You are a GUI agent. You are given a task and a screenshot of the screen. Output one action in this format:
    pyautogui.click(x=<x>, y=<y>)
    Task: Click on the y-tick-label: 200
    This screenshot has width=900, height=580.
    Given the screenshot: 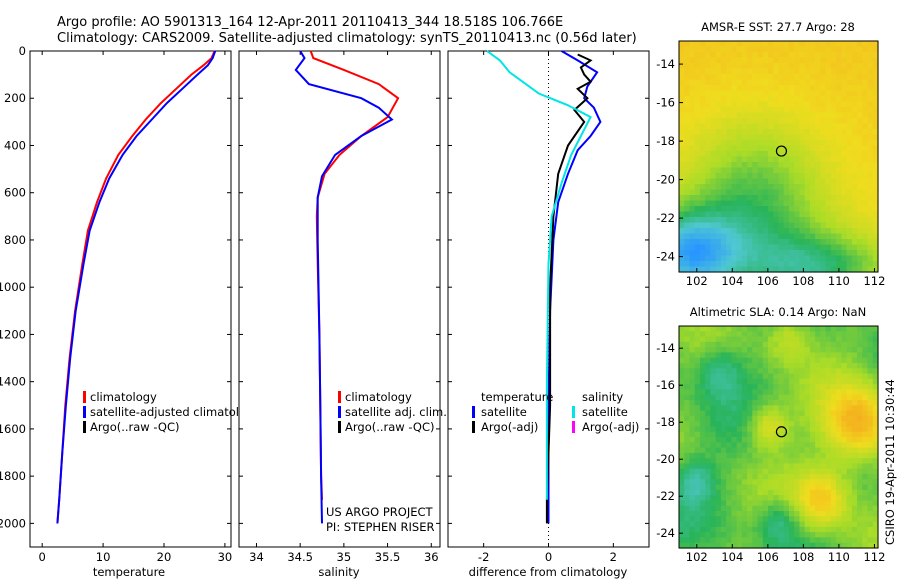 What is the action you would take?
    pyautogui.click(x=15, y=98)
    